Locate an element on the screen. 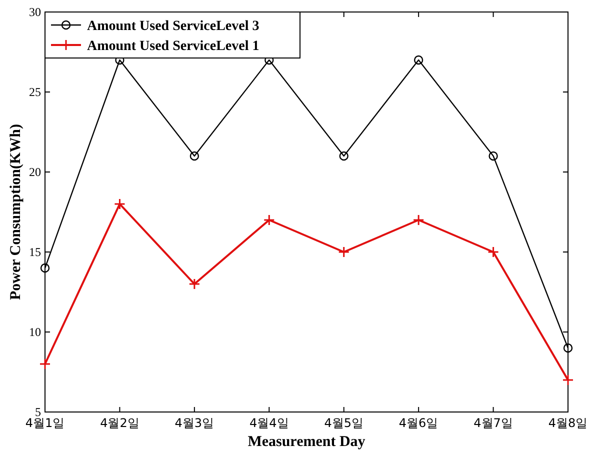  x-axis-title: Measurement Day is located at coordinates (307, 442).